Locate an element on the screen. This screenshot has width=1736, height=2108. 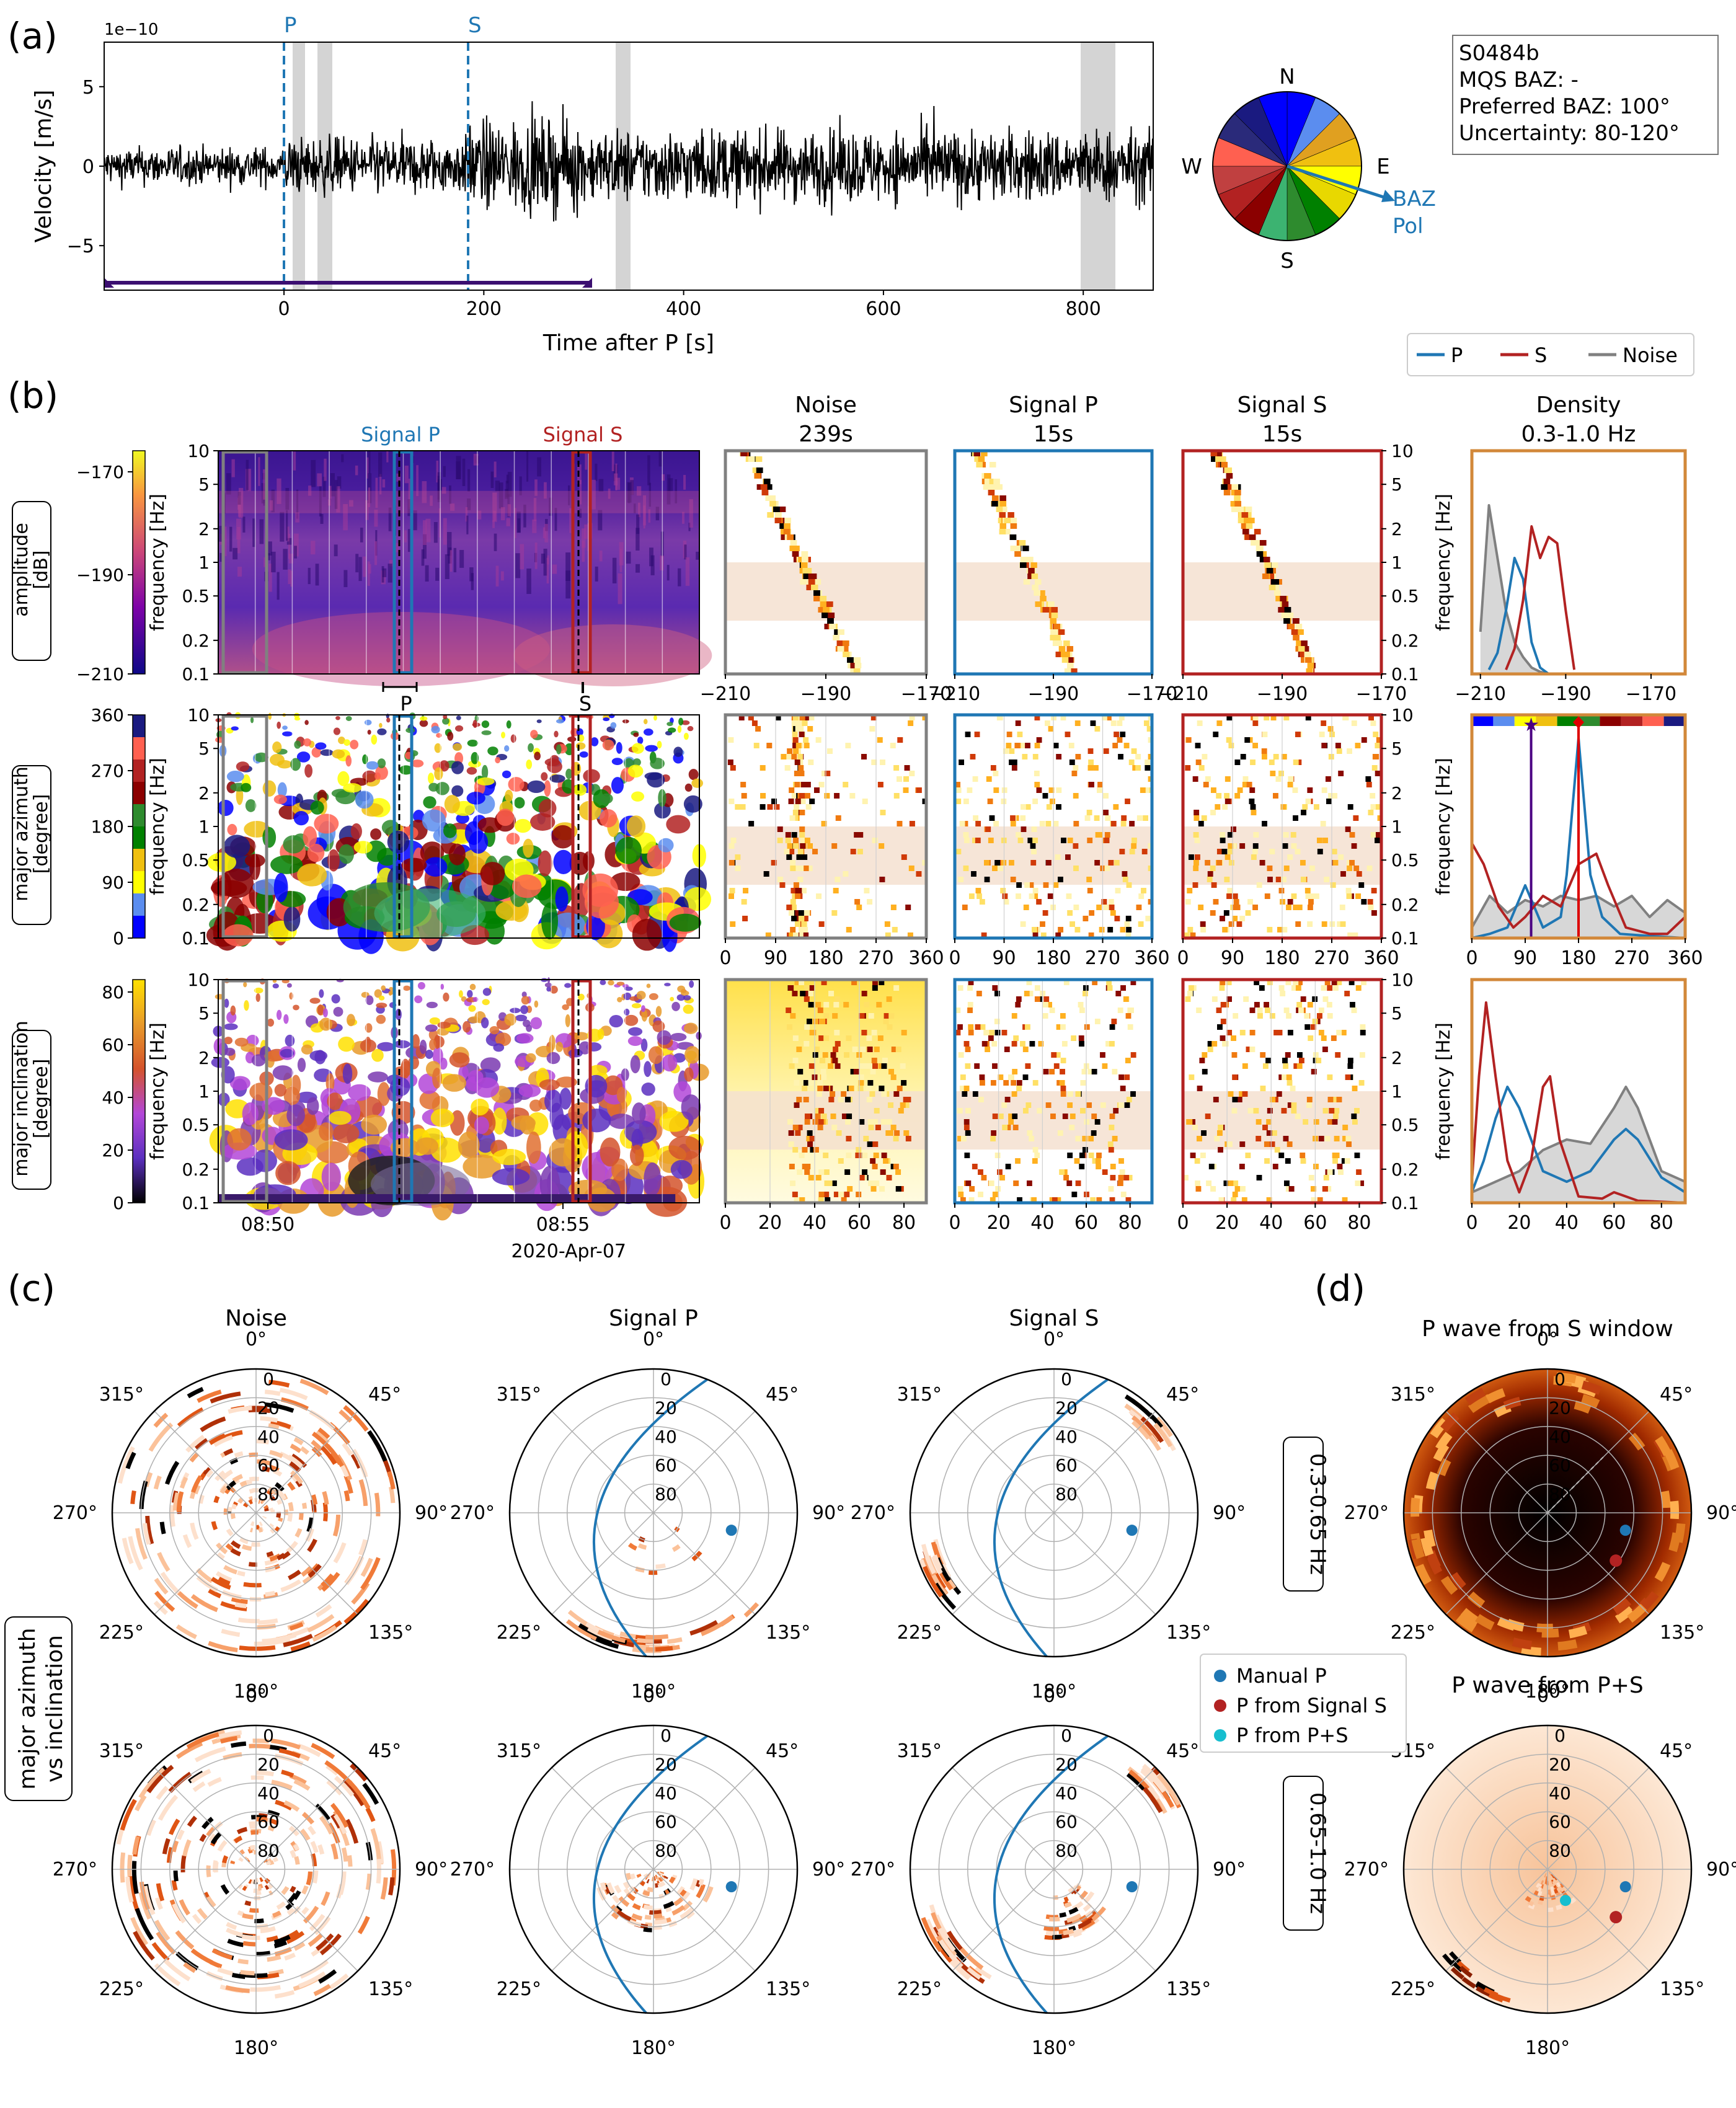
polar-angle-label: 45° is located at coordinates (384, 1395).